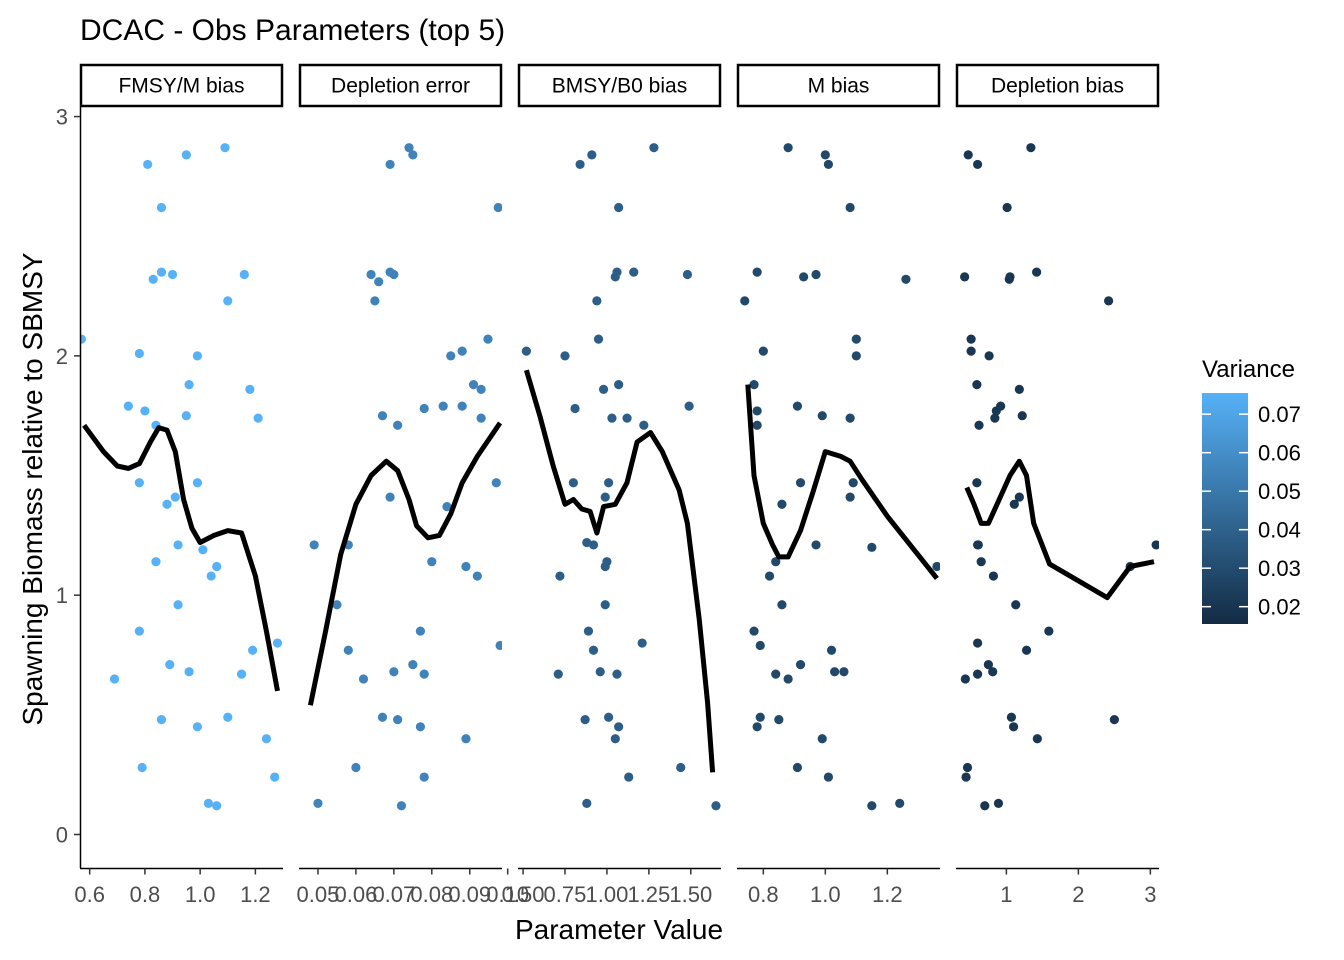  Describe the element at coordinates (523, 894) in the screenshot. I see `x-tick-label: 0.50` at that location.